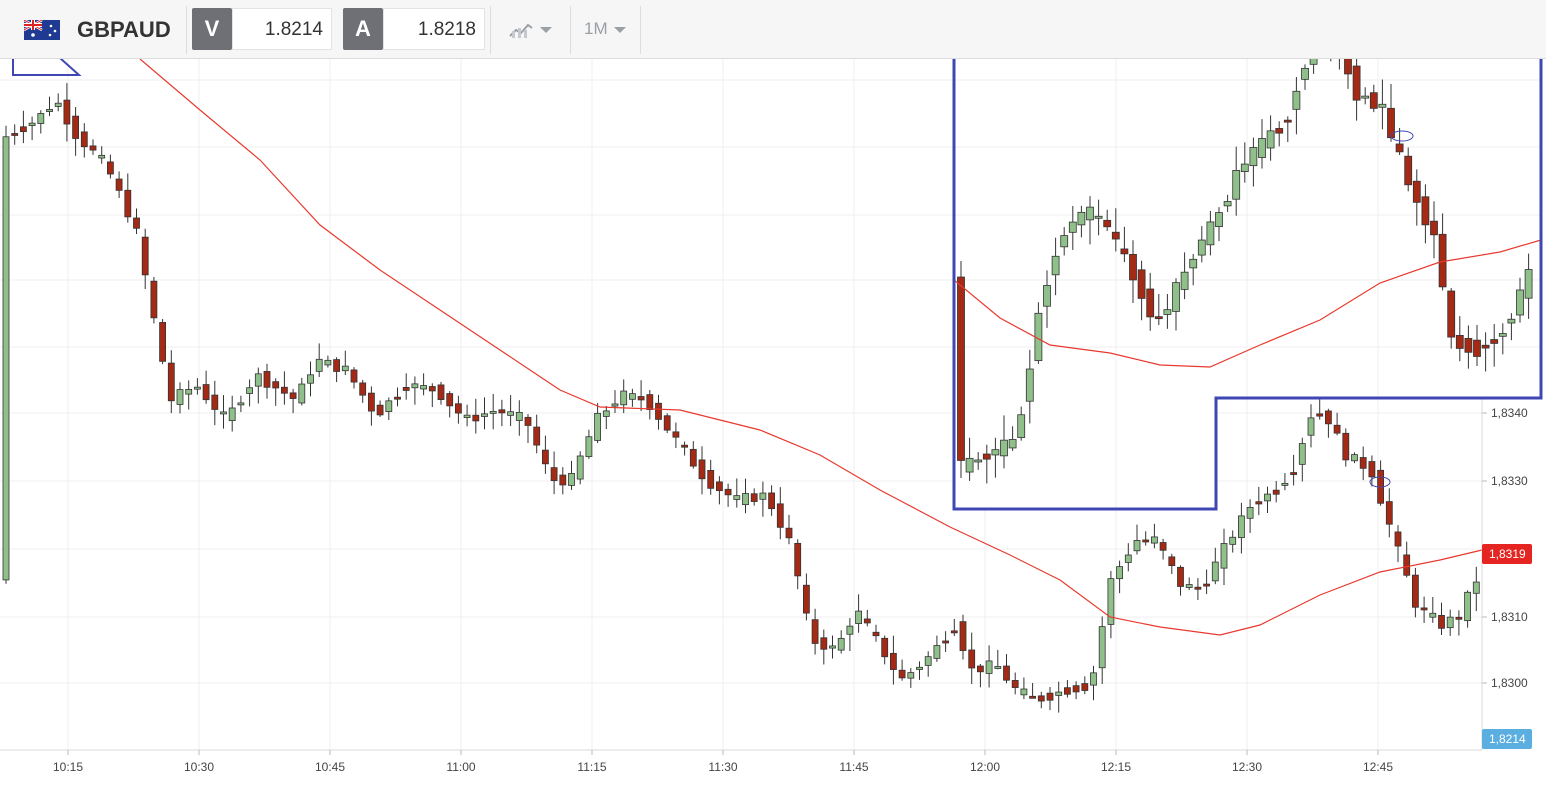 The width and height of the screenshot is (1546, 785). Describe the element at coordinates (1507, 739) in the screenshot. I see `bid-price-label: 1,8214` at that location.